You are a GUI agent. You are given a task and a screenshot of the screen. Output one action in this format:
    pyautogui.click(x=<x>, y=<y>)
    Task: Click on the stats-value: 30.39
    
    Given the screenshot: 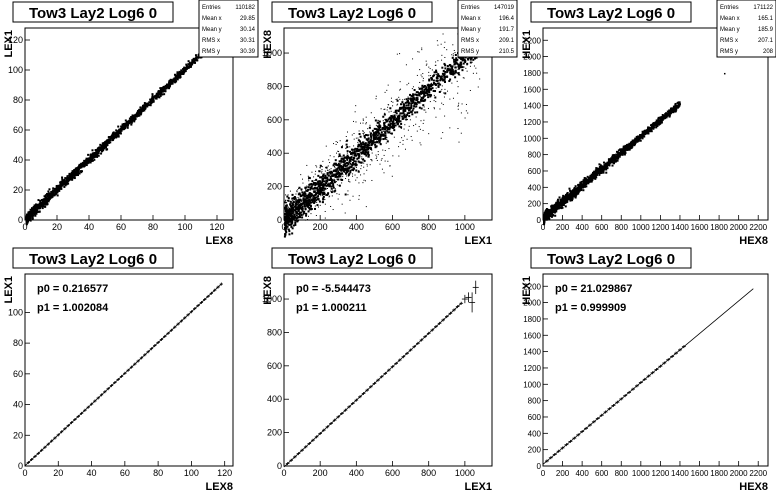 What is the action you would take?
    pyautogui.click(x=248, y=52)
    